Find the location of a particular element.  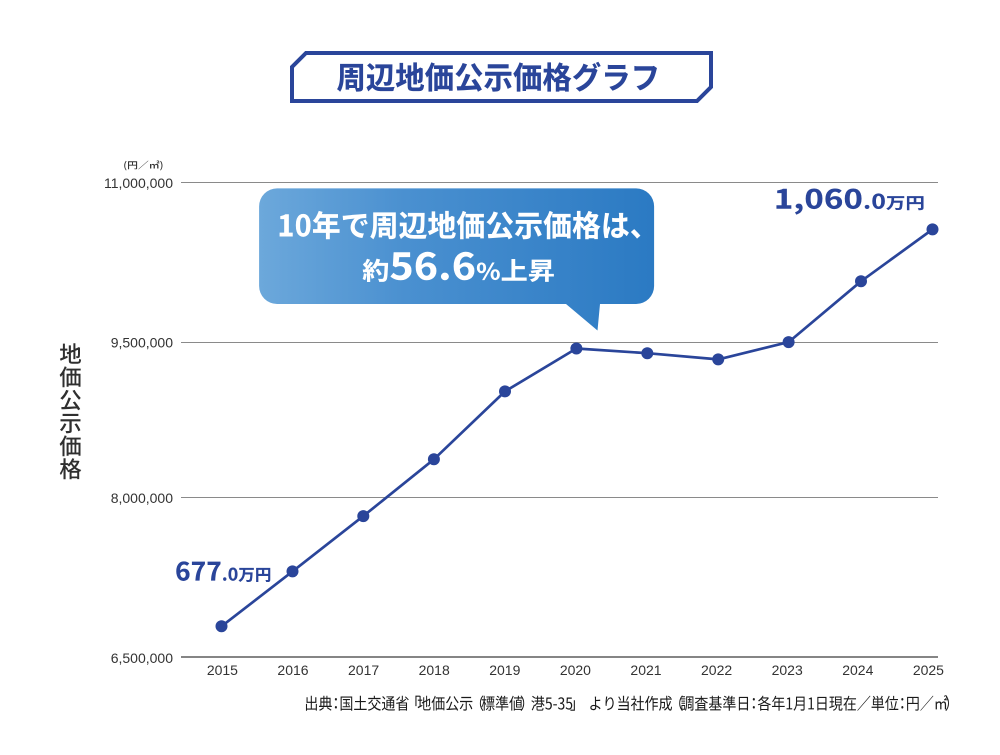

svg-text: 2021 is located at coordinates (645, 670).